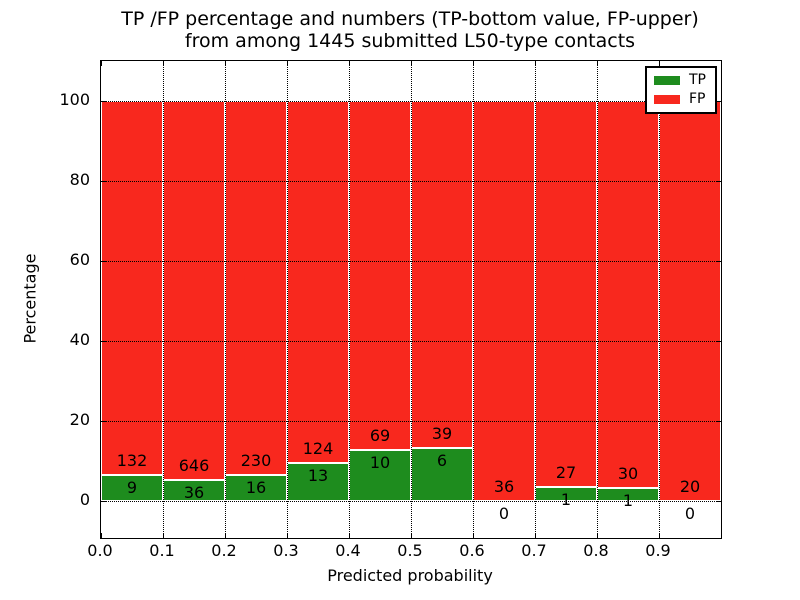 The image size is (800, 600). I want to click on y-axis-label: Percentage, so click(30, 298).